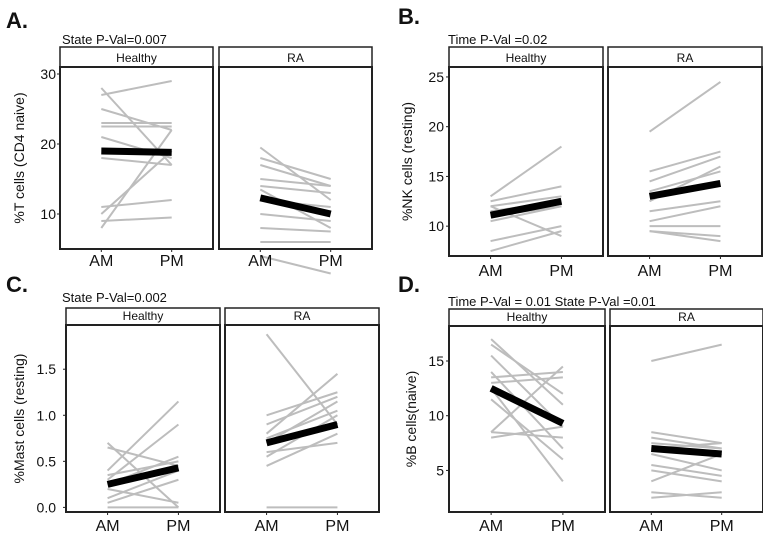 The height and width of the screenshot is (540, 763). I want to click on chart-title: State P-Val=0.002, so click(114, 297).